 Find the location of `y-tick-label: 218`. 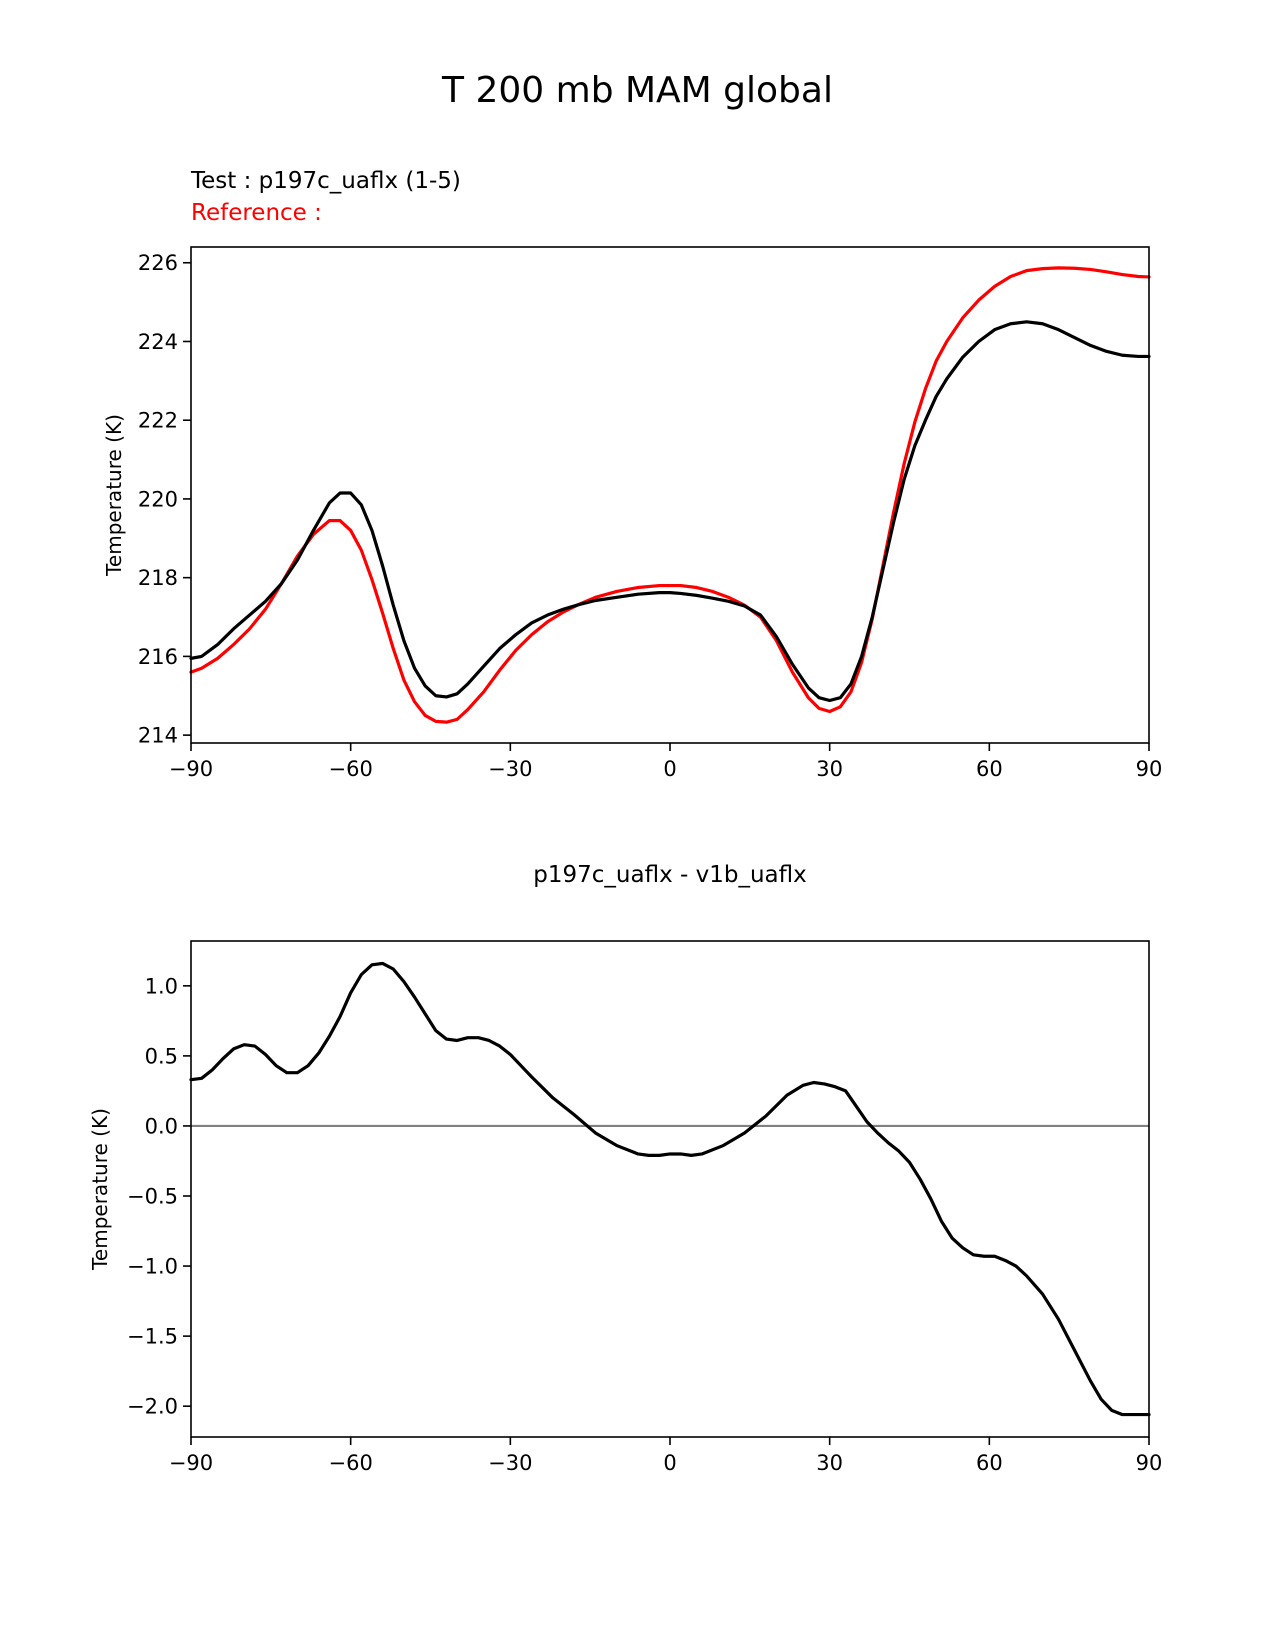

y-tick-label: 218 is located at coordinates (158, 578).